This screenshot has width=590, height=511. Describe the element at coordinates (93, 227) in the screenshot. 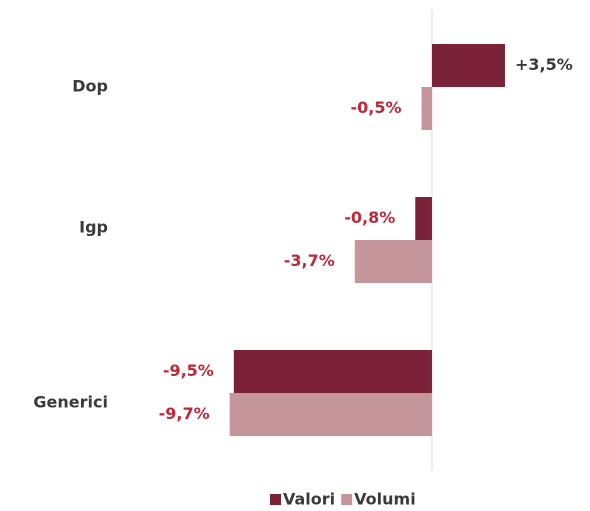

I see `category-label: Igp` at that location.